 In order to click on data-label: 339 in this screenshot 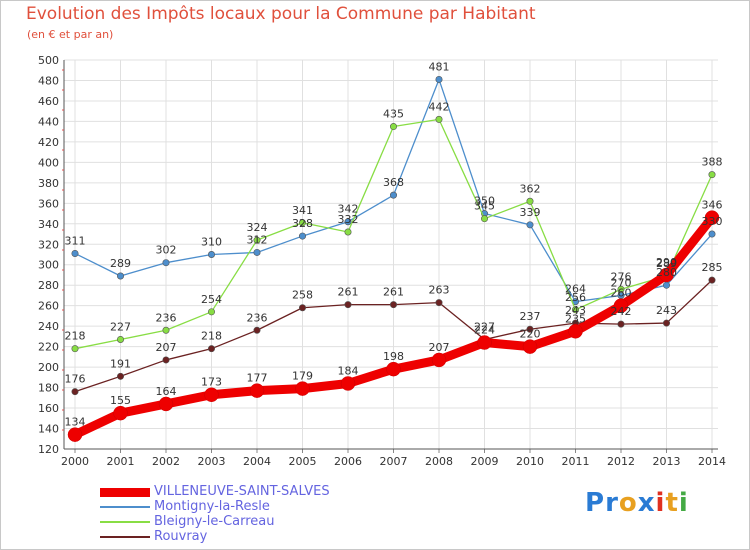, I will do `click(530, 212)`.